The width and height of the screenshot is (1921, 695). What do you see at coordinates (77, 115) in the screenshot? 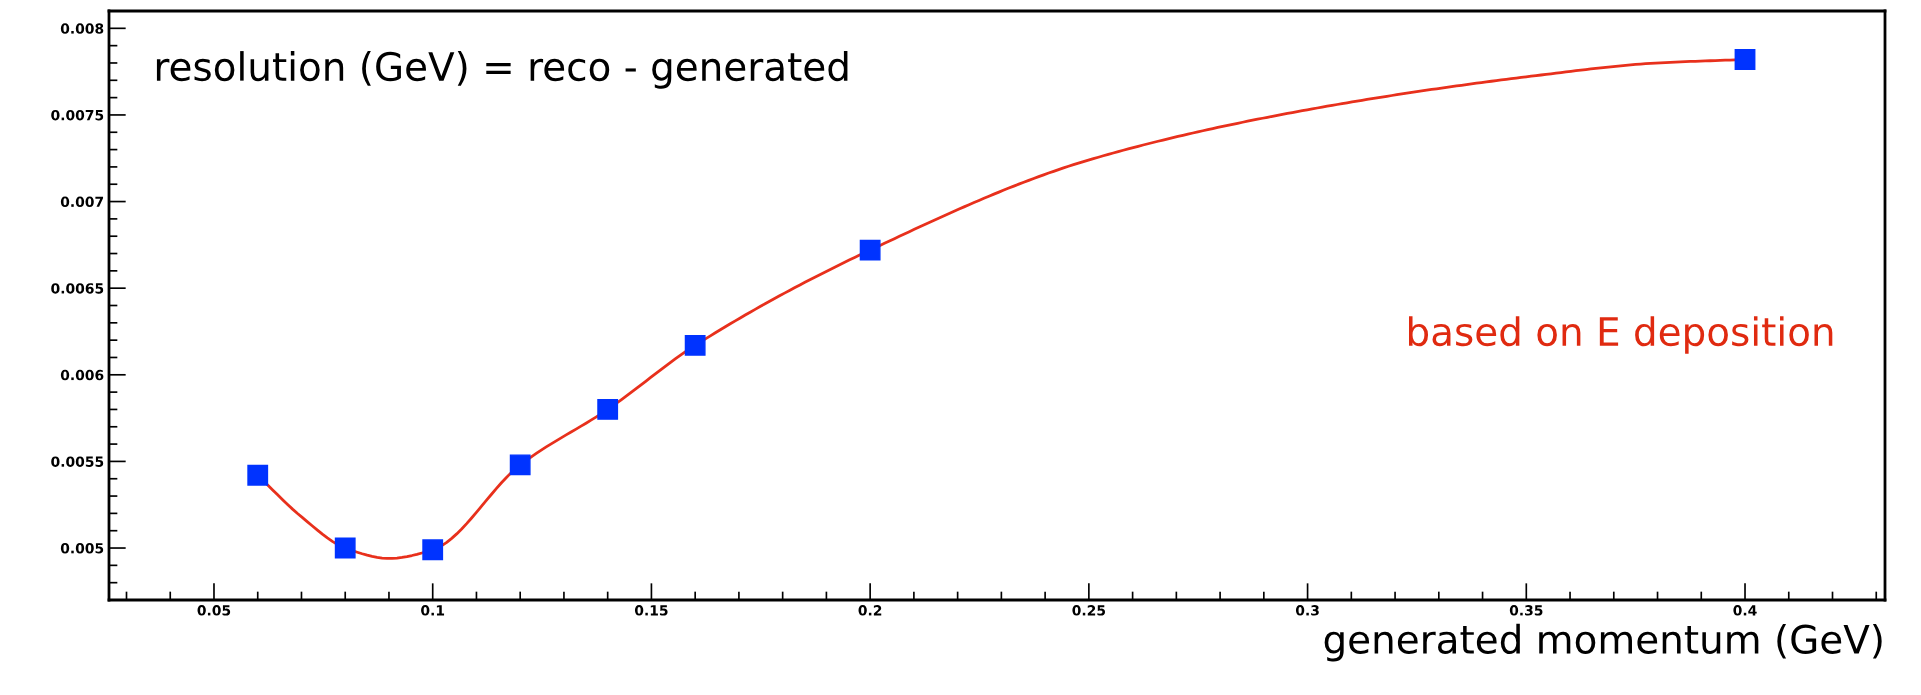
I see `y-tick-label: 0.0075` at bounding box center [77, 115].